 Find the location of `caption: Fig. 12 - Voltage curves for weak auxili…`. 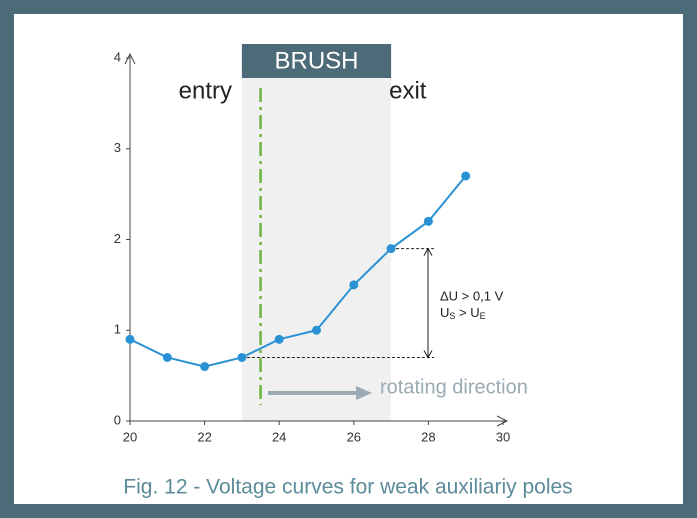

caption: Fig. 12 - Voltage curves for weak auxili… is located at coordinates (347, 487).